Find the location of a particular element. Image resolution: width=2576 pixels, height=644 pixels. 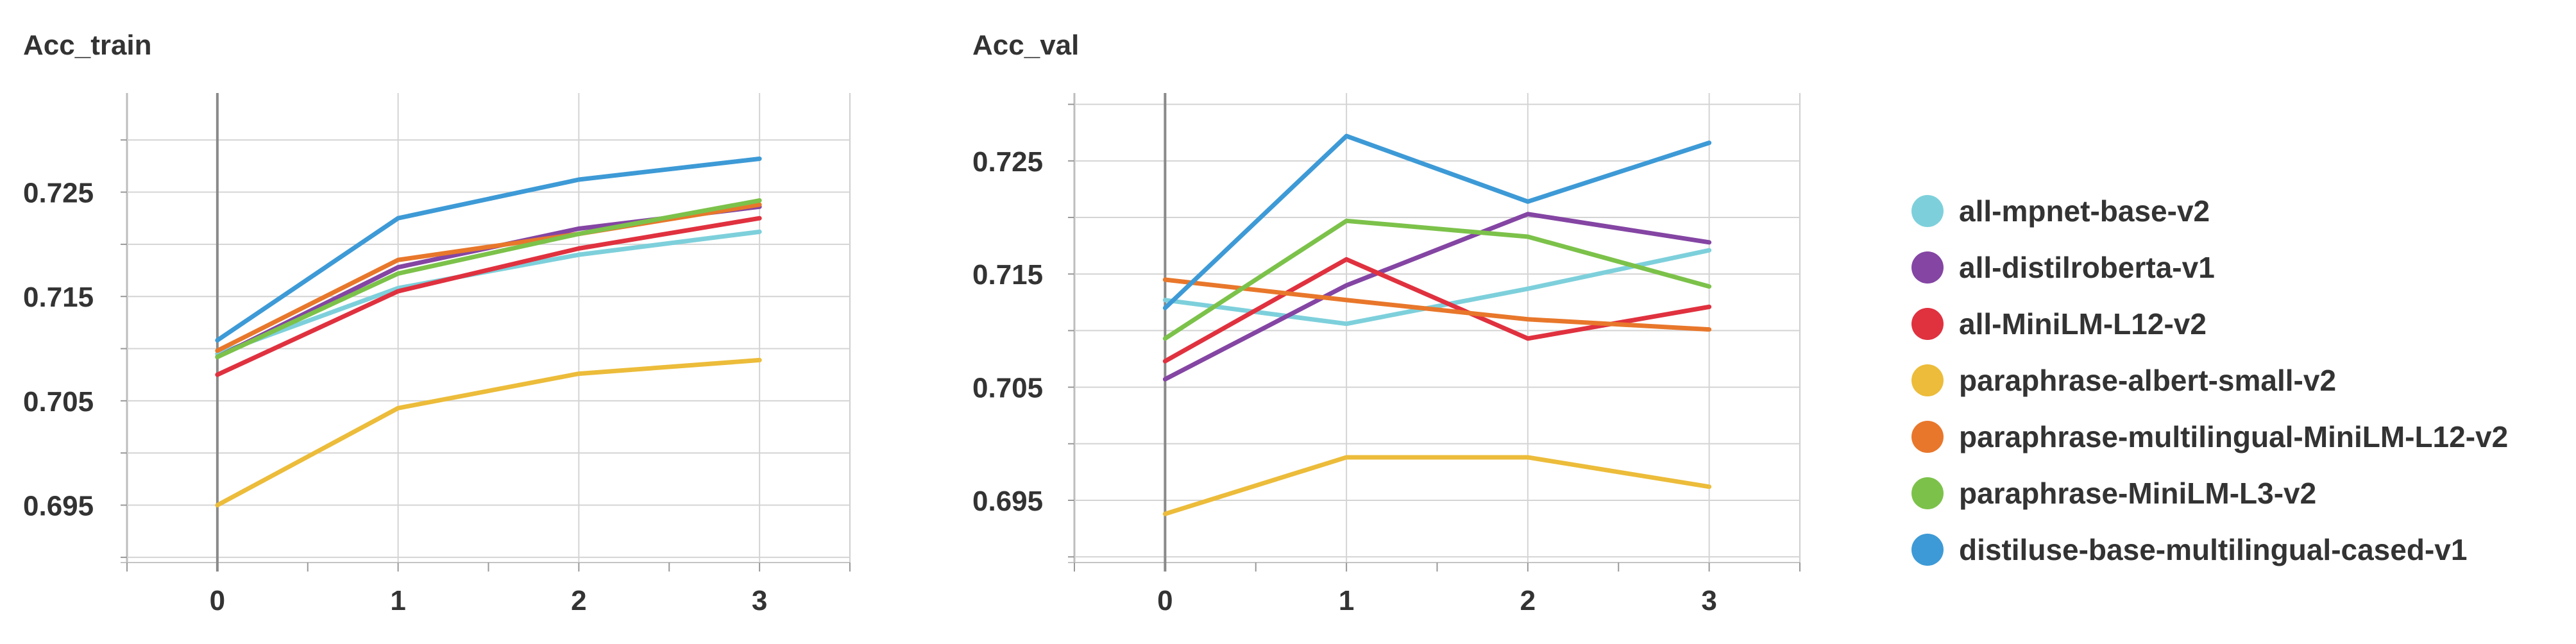

legend-label: paraphrase-albert-small-v2 is located at coordinates (2148, 380).